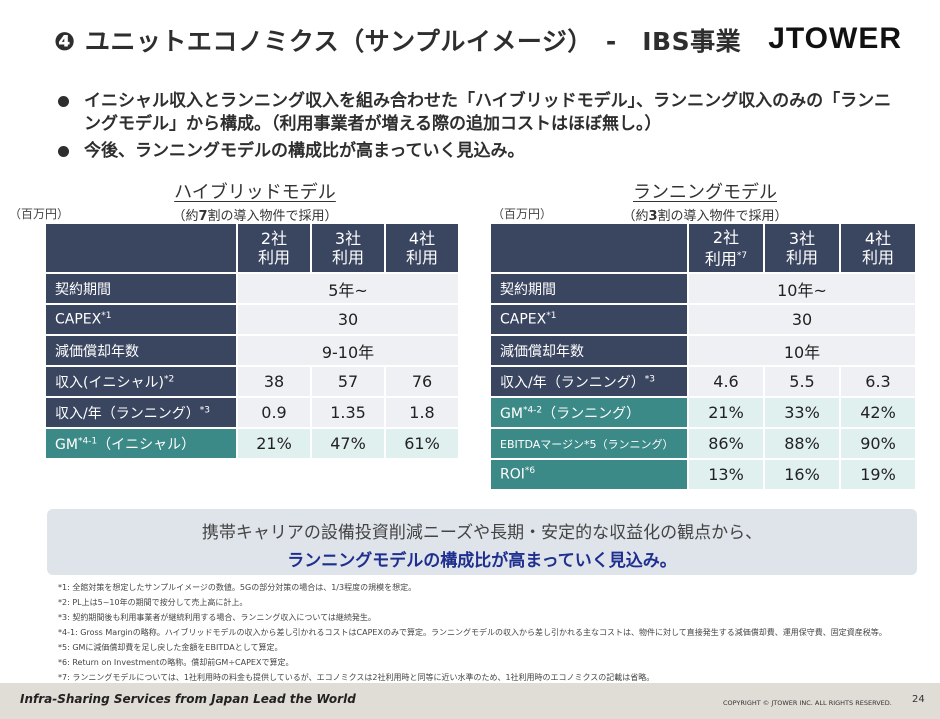 The width and height of the screenshot is (940, 719). I want to click on merged-value-cell: 9-10年, so click(348, 350).